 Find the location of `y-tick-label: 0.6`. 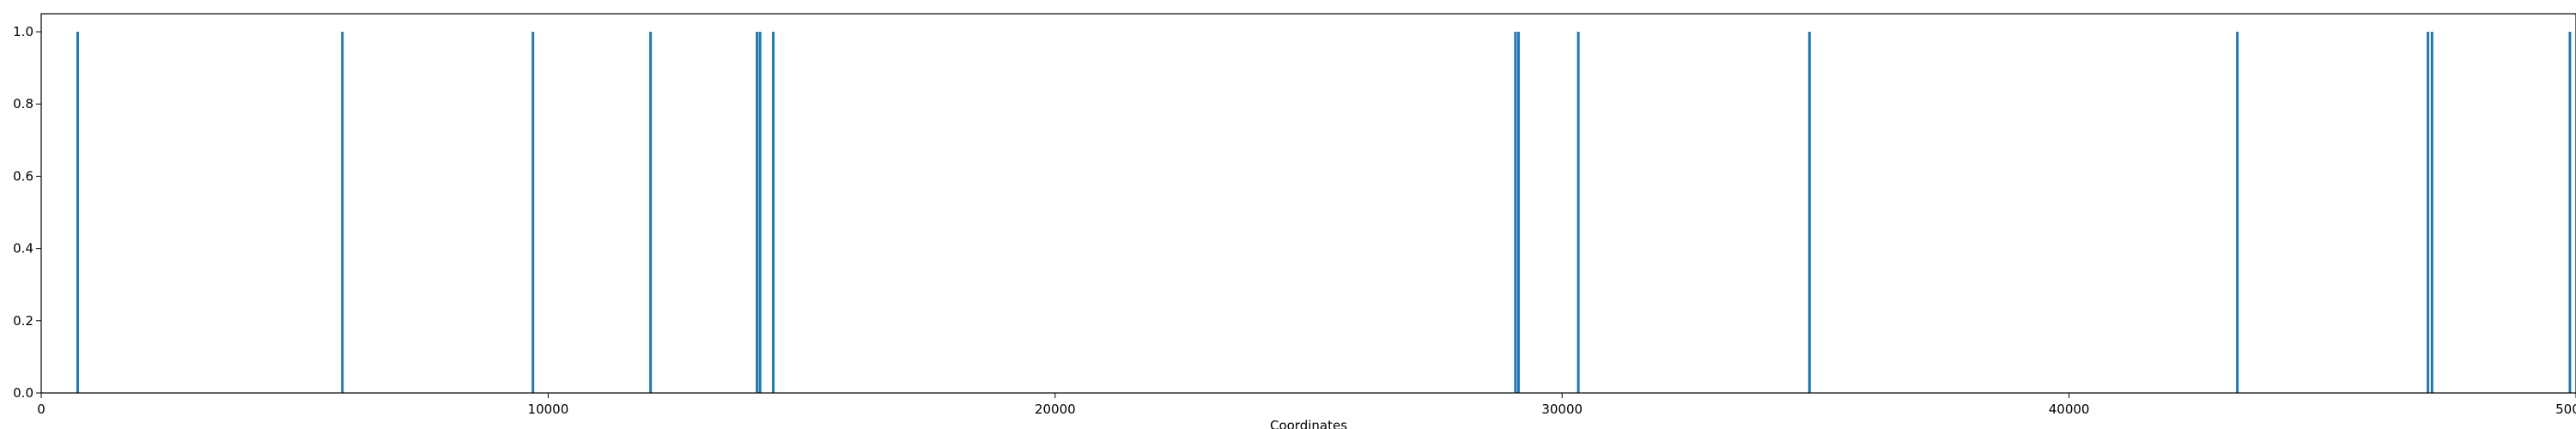

y-tick-label: 0.6 is located at coordinates (23, 176).